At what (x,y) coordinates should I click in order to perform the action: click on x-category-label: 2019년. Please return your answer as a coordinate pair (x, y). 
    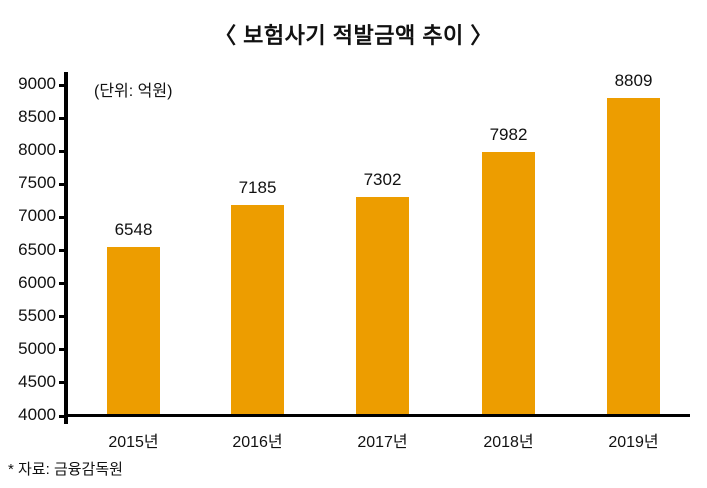
    Looking at the image, I should click on (633, 442).